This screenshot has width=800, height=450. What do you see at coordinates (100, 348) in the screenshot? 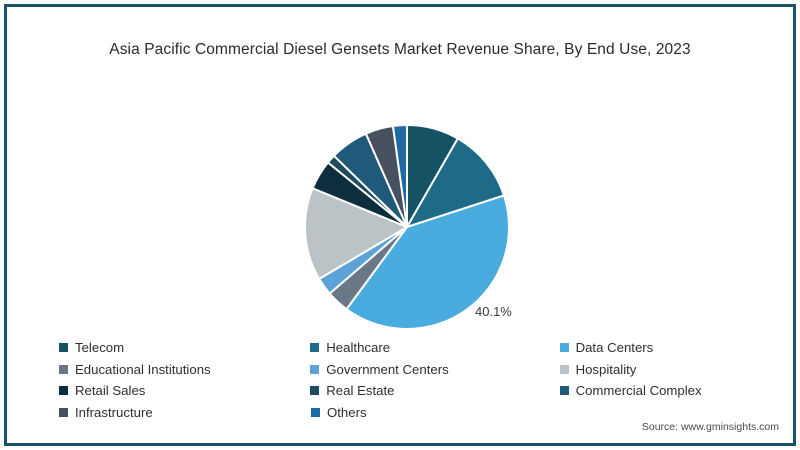
I see `legend-label: Telecom` at bounding box center [100, 348].